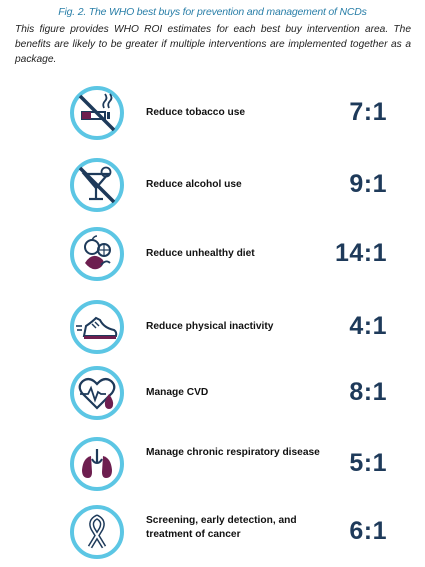 The height and width of the screenshot is (567, 425). What do you see at coordinates (200, 253) in the screenshot?
I see `intervention-label: Reduce unhealthy diet` at bounding box center [200, 253].